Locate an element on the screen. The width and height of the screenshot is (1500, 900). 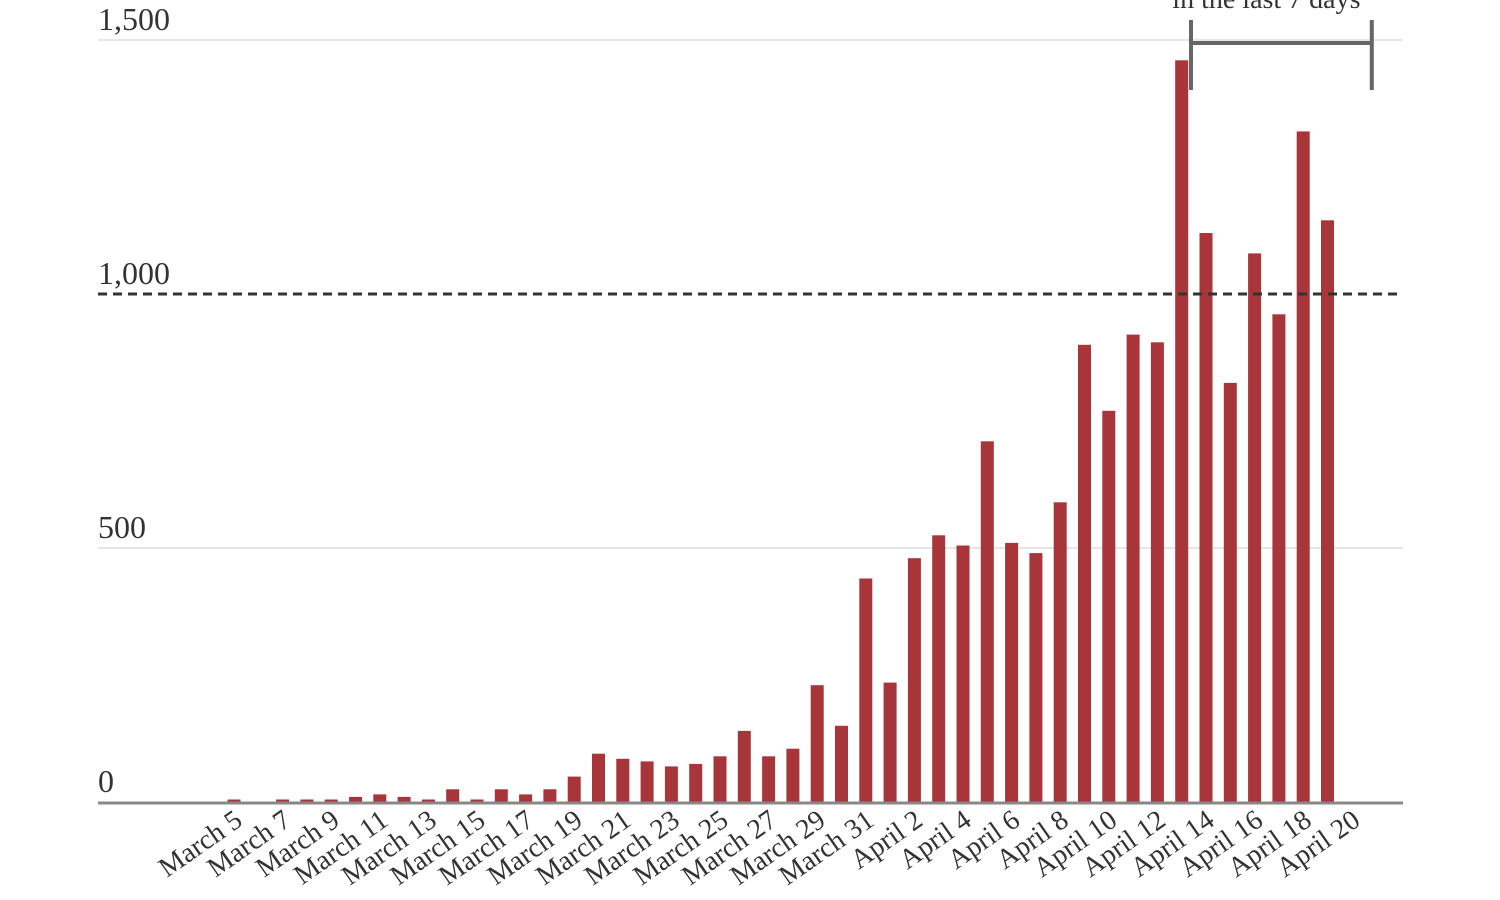
y-tick-label-1500: 1,500 is located at coordinates (134, 19).